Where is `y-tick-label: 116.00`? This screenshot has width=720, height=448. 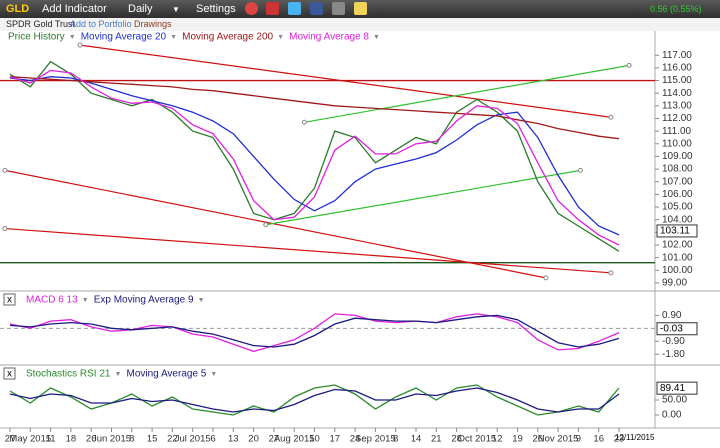
y-tick-label: 116.00 is located at coordinates (677, 68).